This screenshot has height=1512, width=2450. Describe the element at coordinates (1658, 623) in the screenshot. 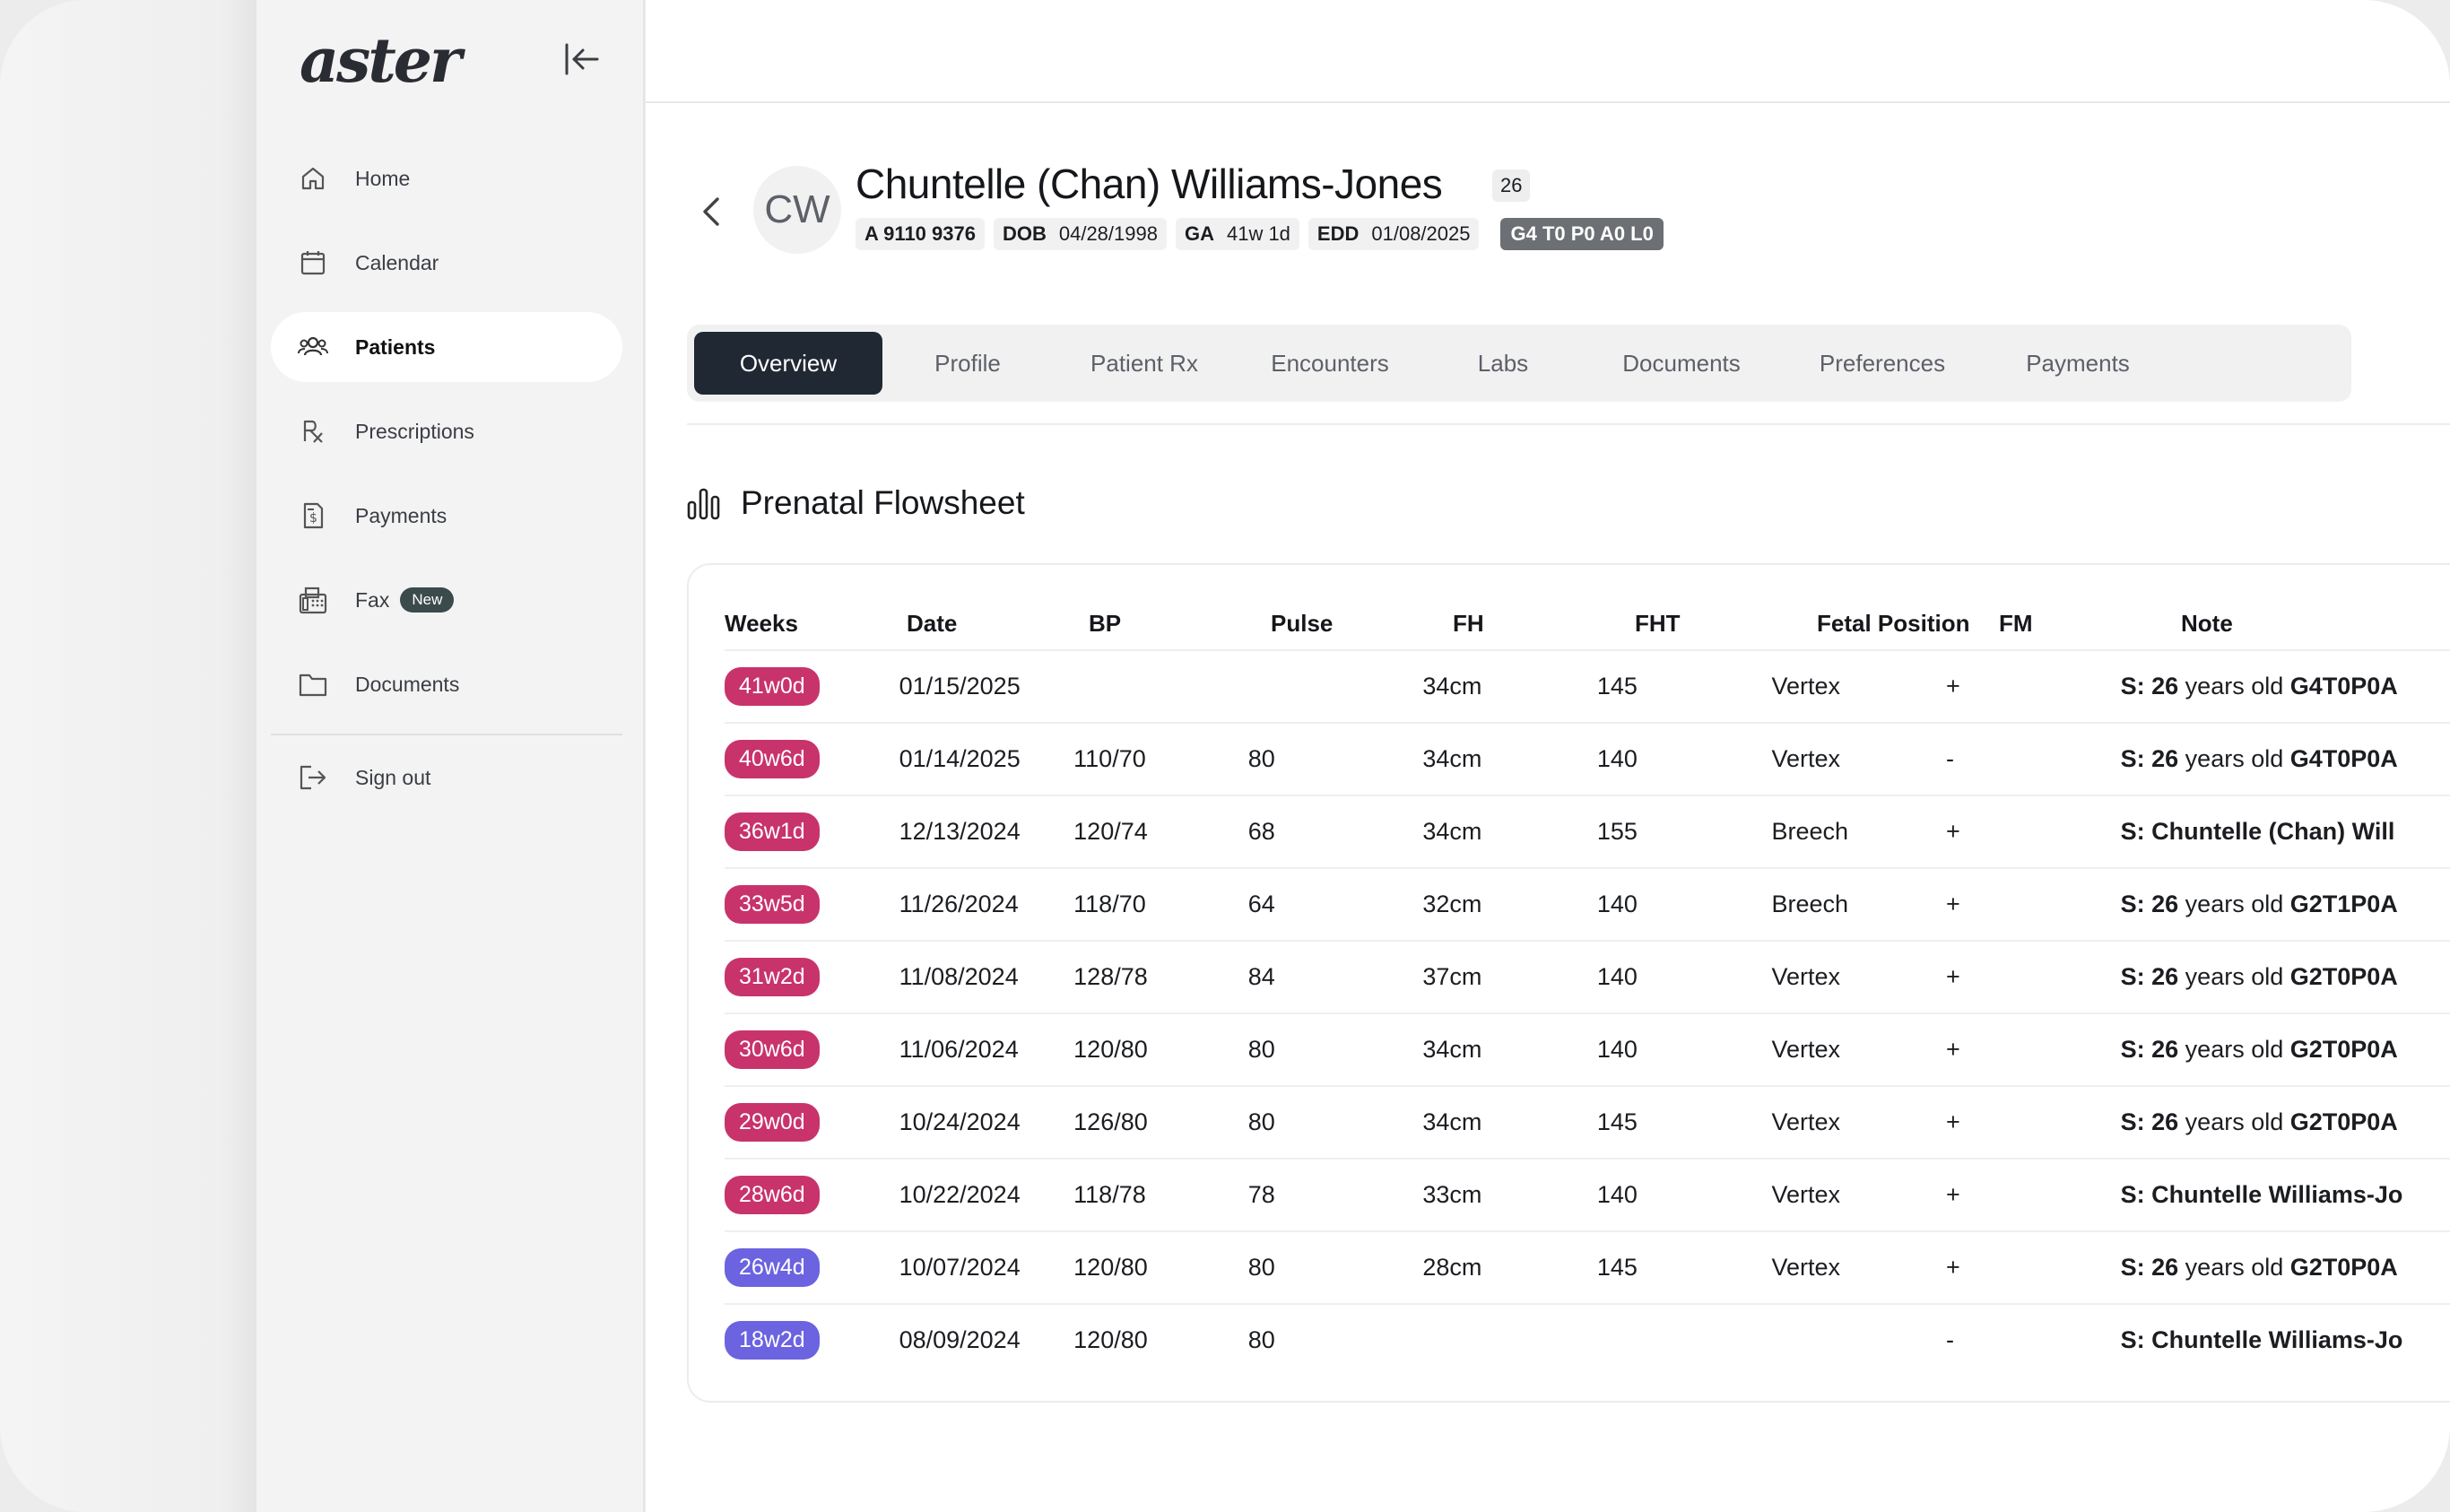

I see `col-header-fht: FHT` at that location.